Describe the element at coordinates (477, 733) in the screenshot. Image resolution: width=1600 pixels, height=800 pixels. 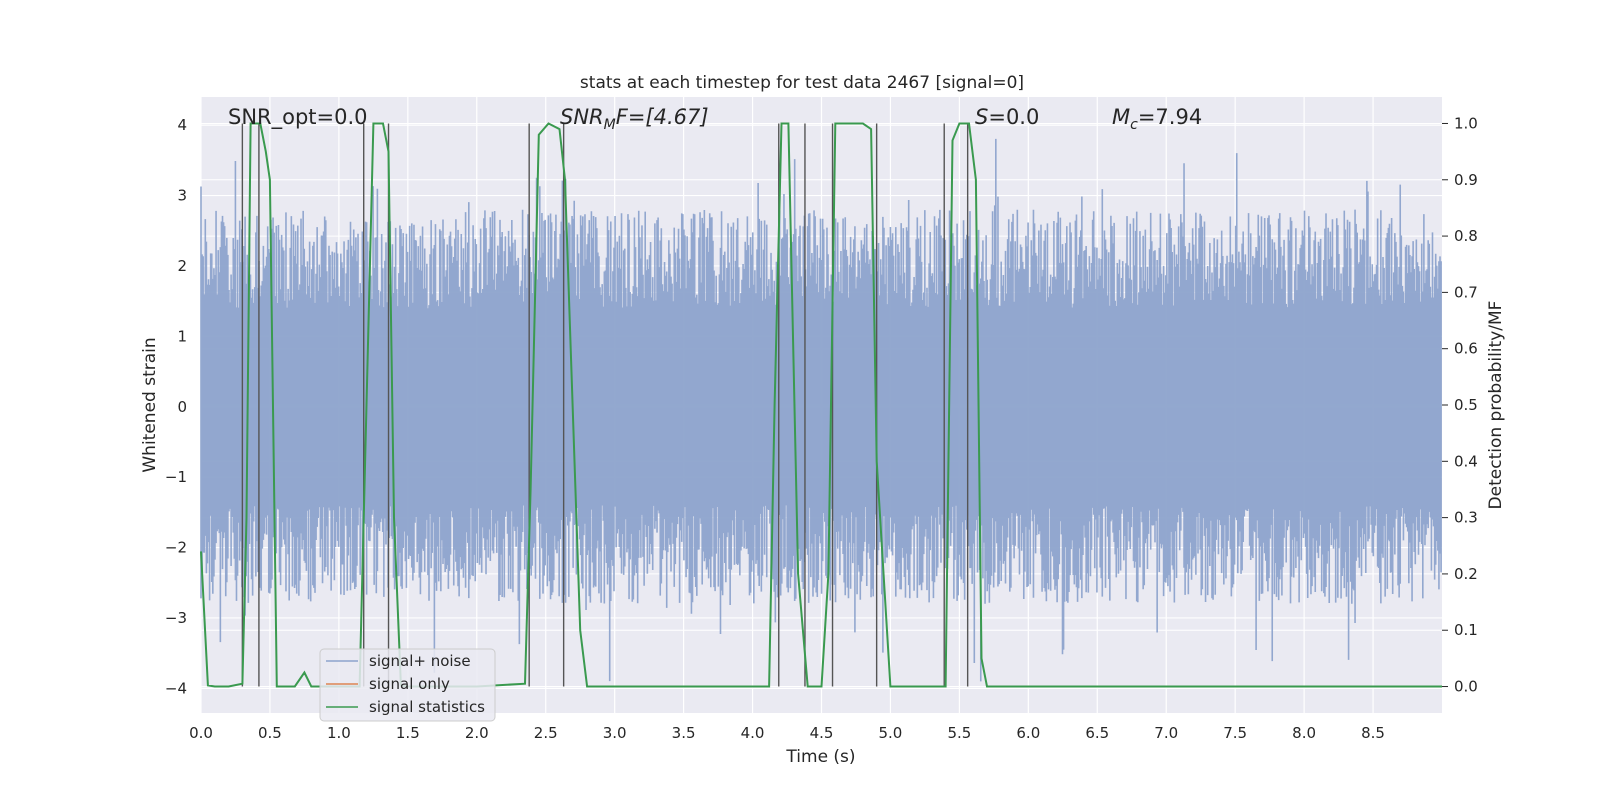
I see `x-tick-label-4: 2.0` at that location.